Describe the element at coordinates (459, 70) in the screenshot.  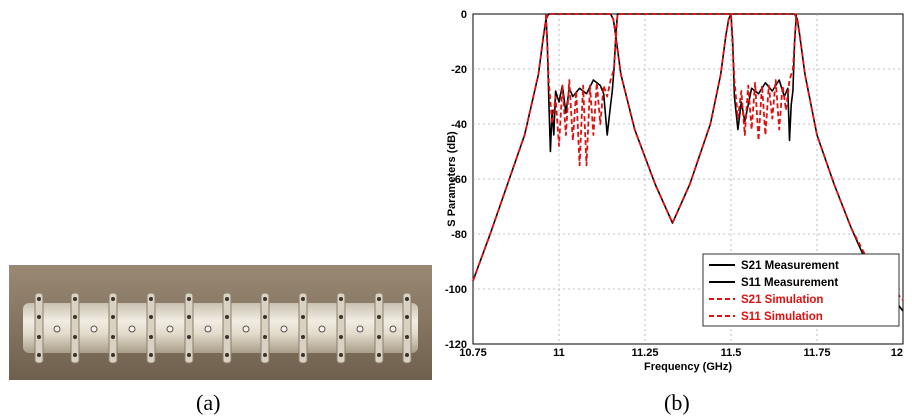
I see `y-tick-label: -20` at that location.